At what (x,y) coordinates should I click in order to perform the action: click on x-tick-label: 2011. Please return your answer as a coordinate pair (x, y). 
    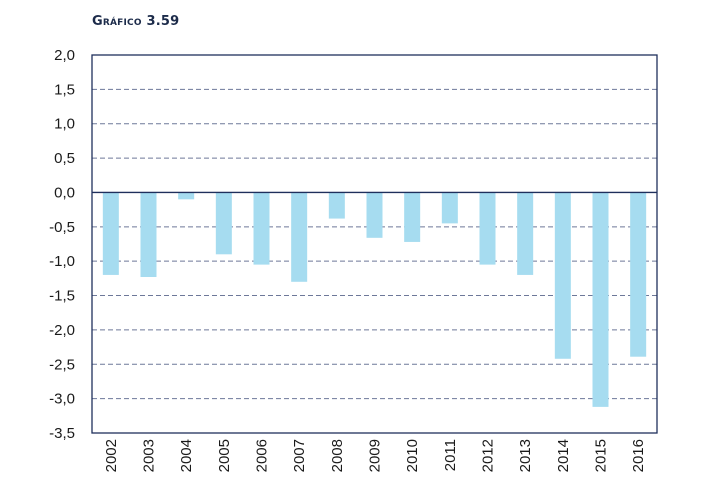
    Looking at the image, I should click on (450, 455).